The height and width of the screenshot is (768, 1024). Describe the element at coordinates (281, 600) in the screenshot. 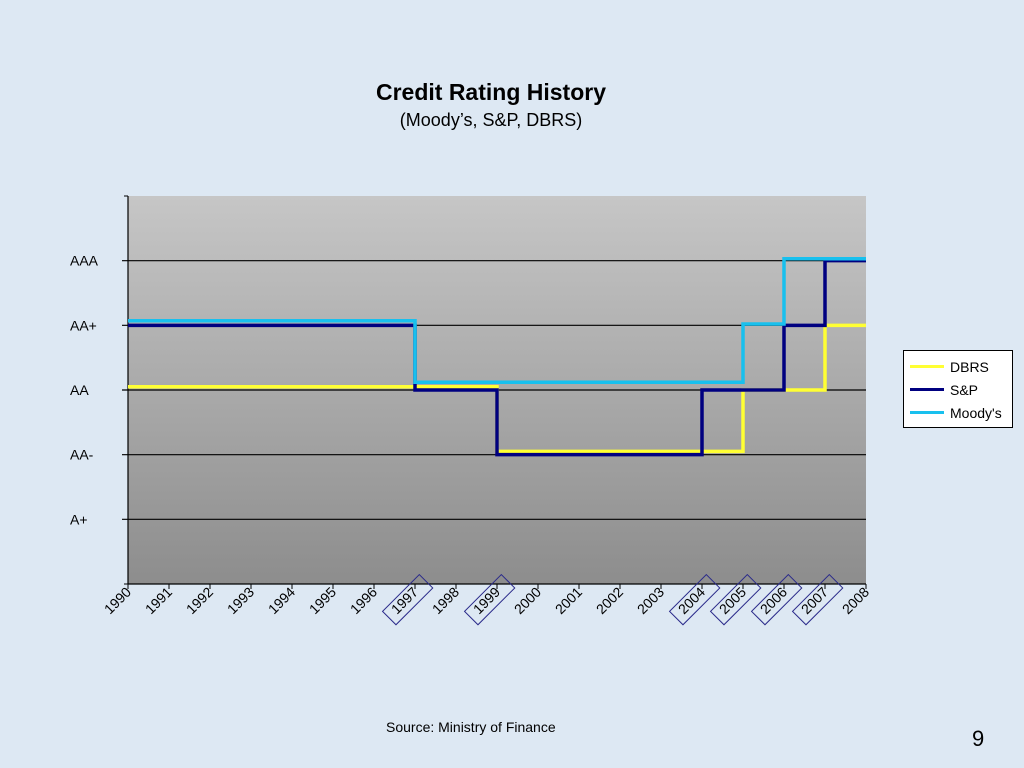

I see `x-tick-label: 1994` at that location.